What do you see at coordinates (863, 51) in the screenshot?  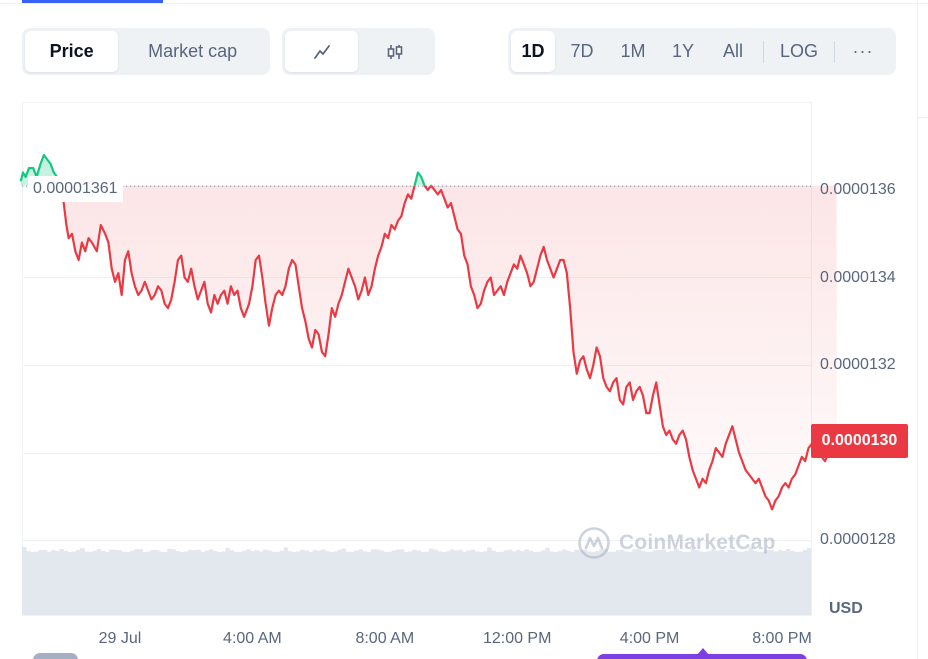 I see `more-options-button: ···` at bounding box center [863, 51].